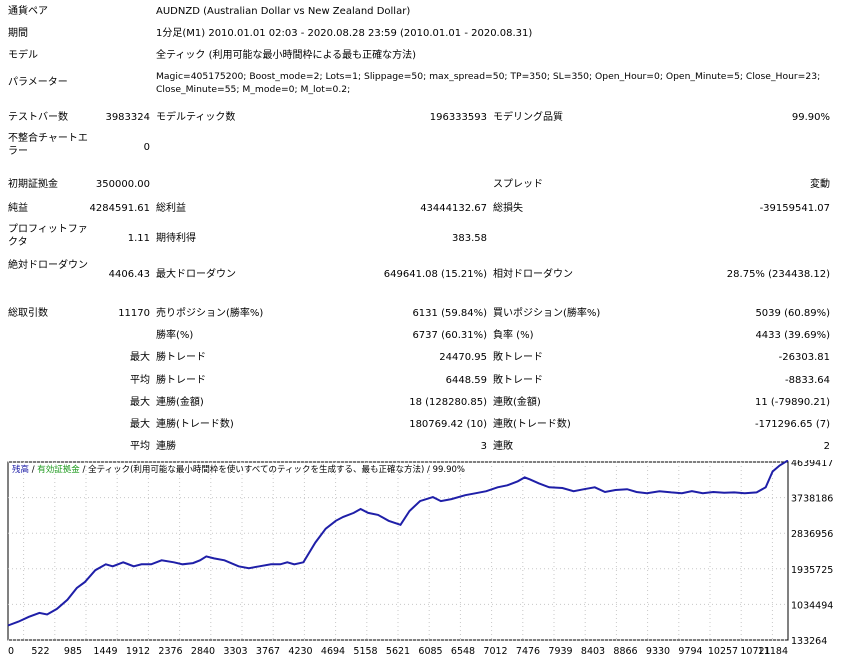 The height and width of the screenshot is (669, 842). What do you see at coordinates (175, 335) in the screenshot?
I see `winrate-label: 勝率(%)` at bounding box center [175, 335].